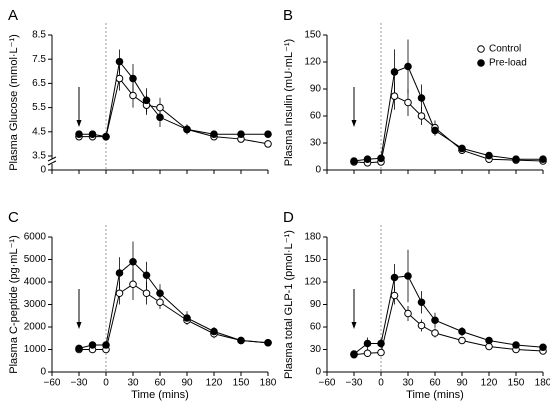 This screenshot has width=550, height=404. Describe the element at coordinates (39, 59) in the screenshot. I see `y-tick-label: 7.5` at that location.